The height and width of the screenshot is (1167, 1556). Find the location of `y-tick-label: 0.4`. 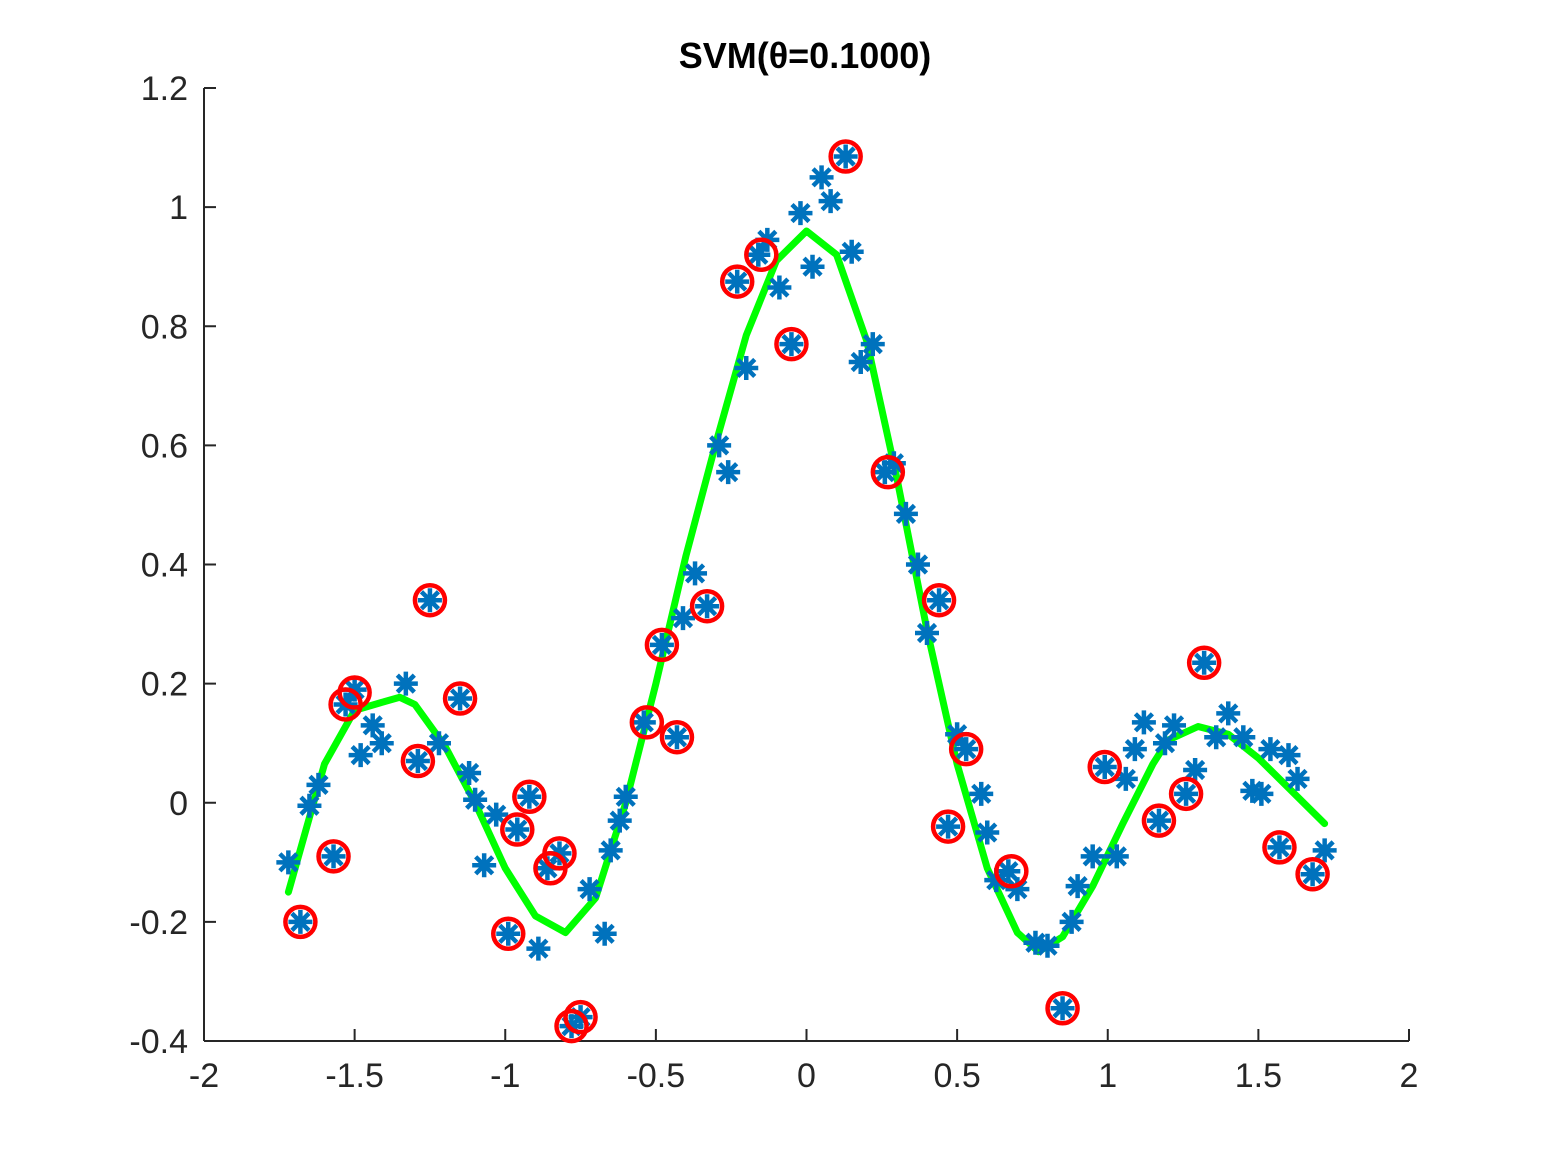

y-tick-label: 0.4 is located at coordinates (164, 566).